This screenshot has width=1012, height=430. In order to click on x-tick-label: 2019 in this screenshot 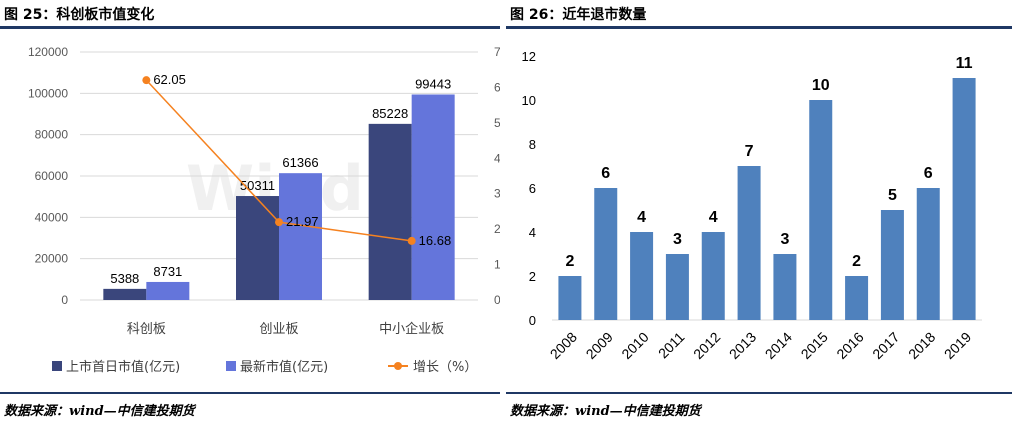, I will do `click(957, 345)`.